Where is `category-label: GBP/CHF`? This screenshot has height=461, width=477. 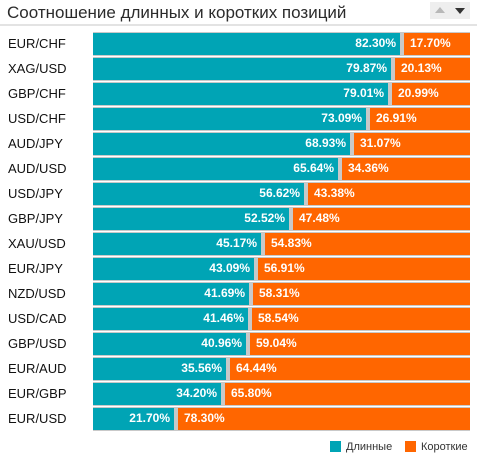
category-label: GBP/CHF is located at coordinates (37, 93).